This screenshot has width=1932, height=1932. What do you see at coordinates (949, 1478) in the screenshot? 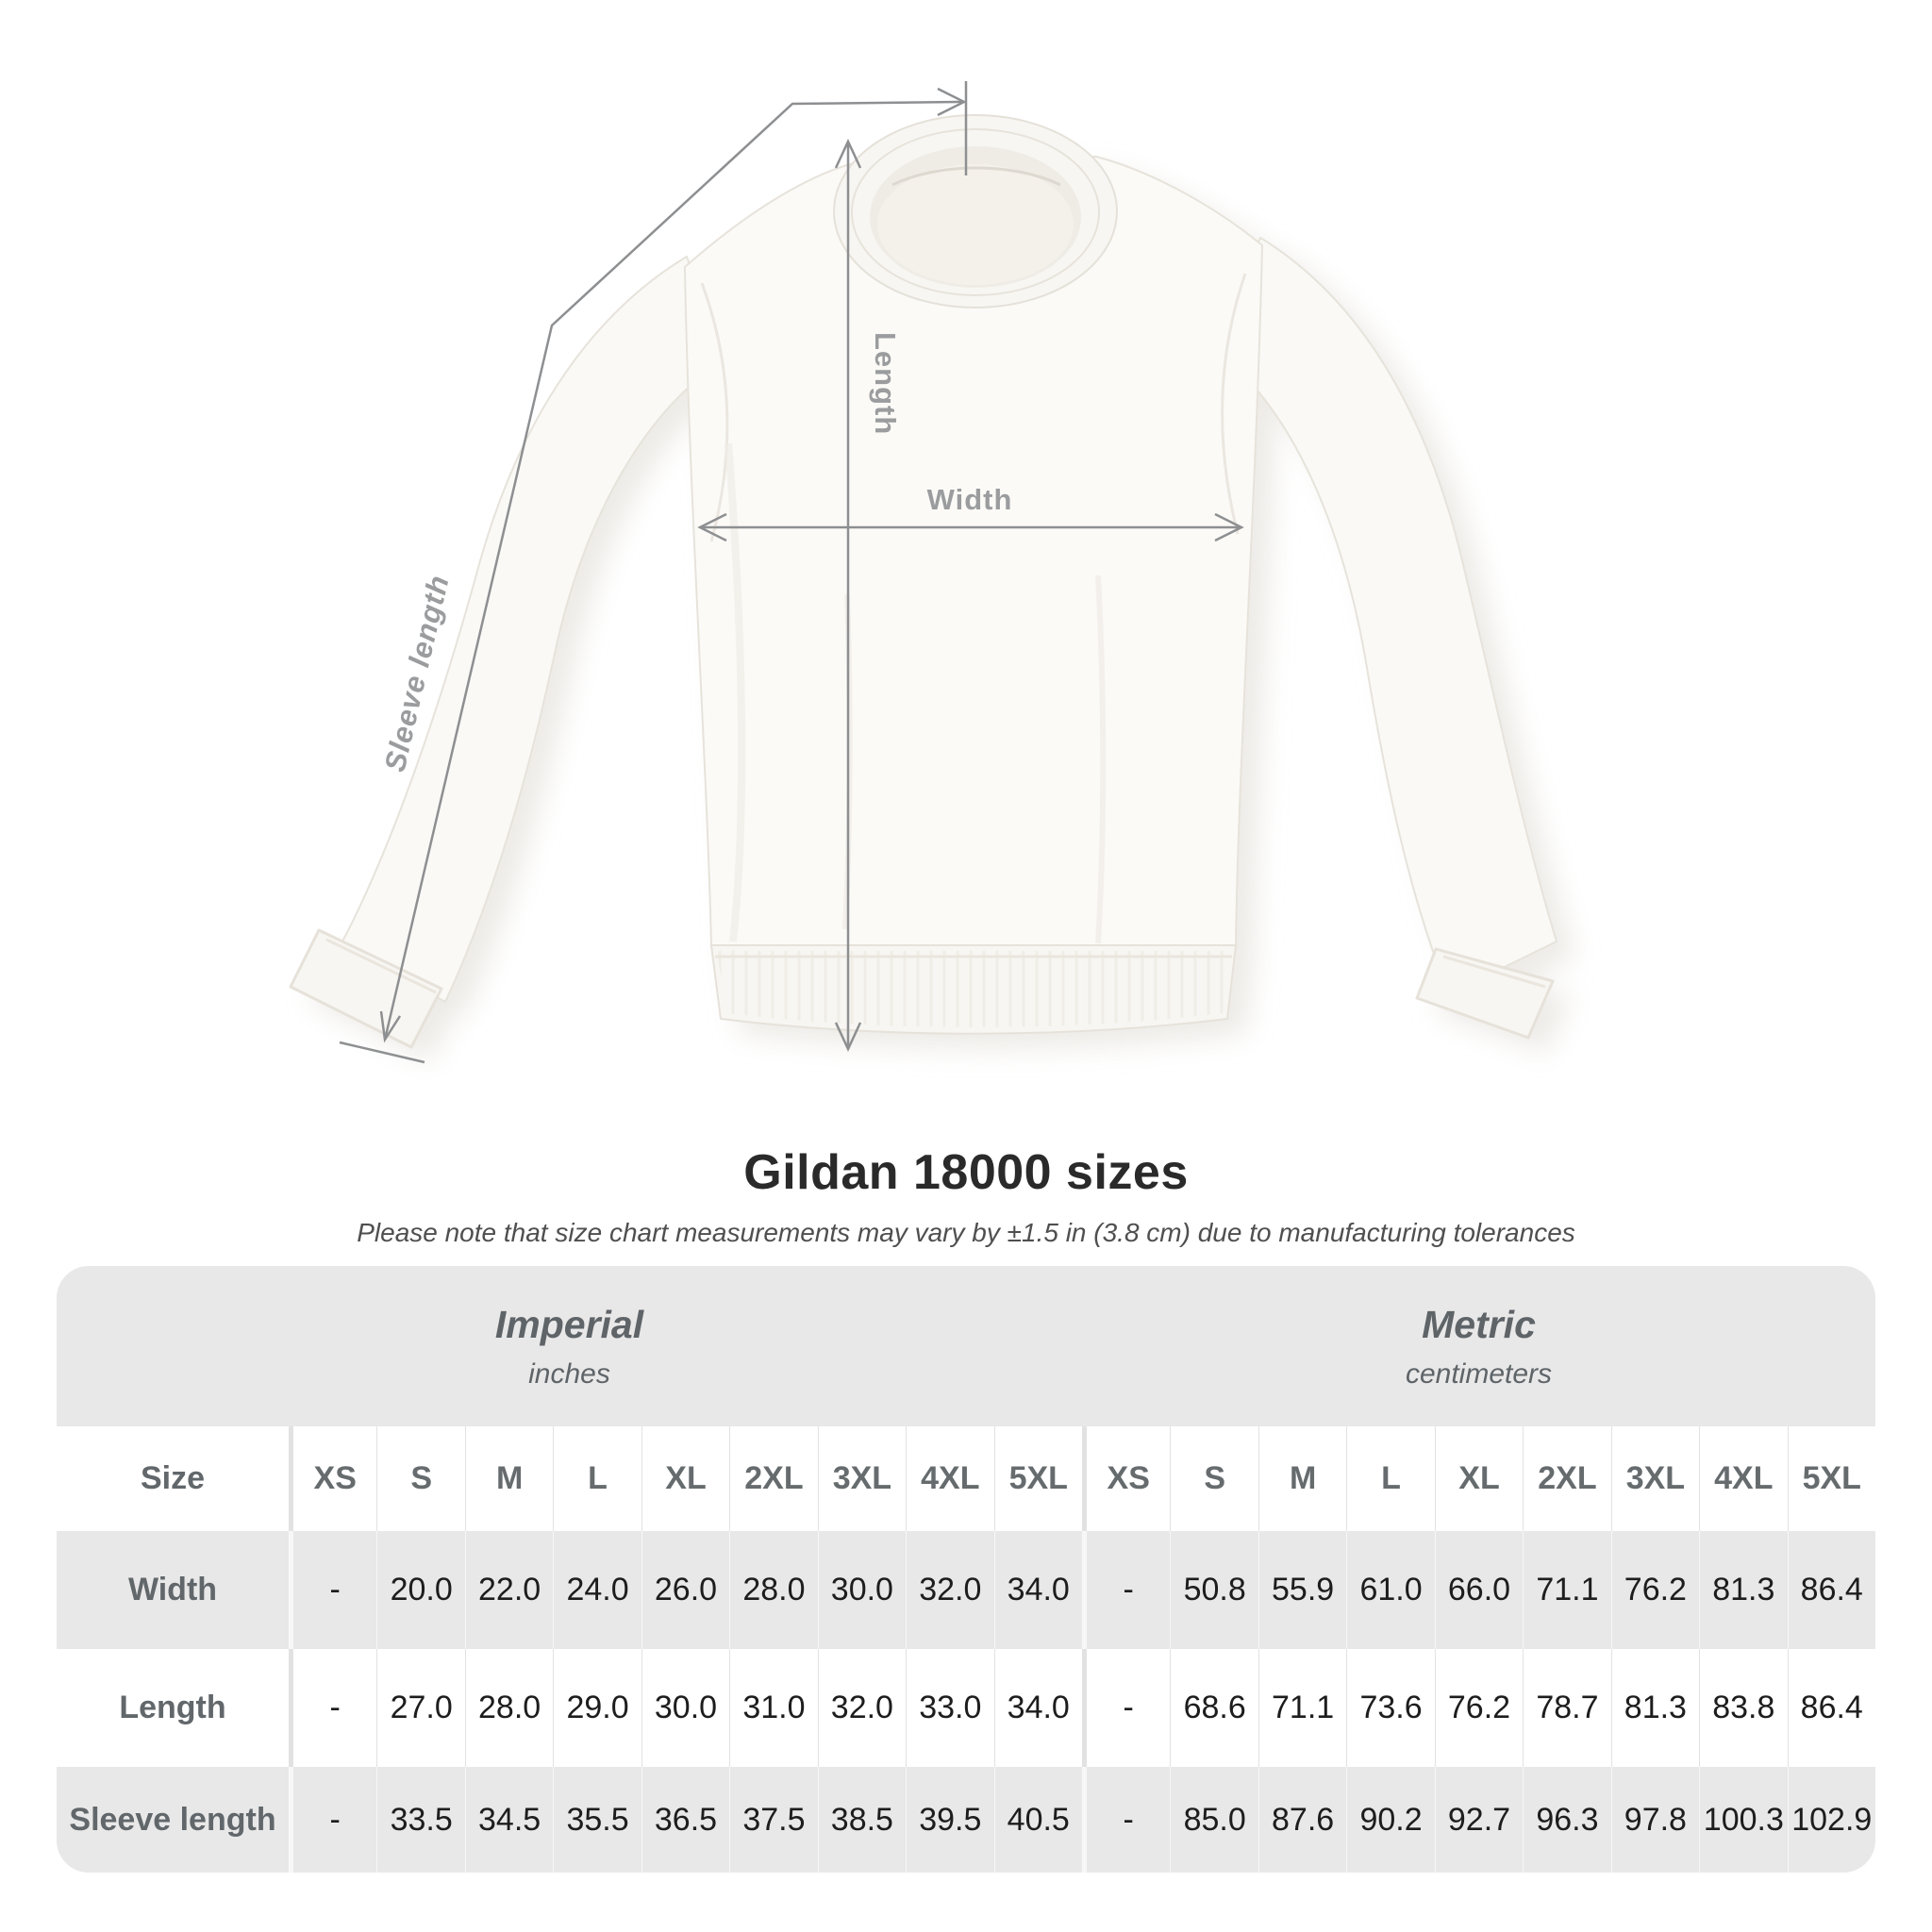
I see `size-header-imperial: 4XL` at bounding box center [949, 1478].